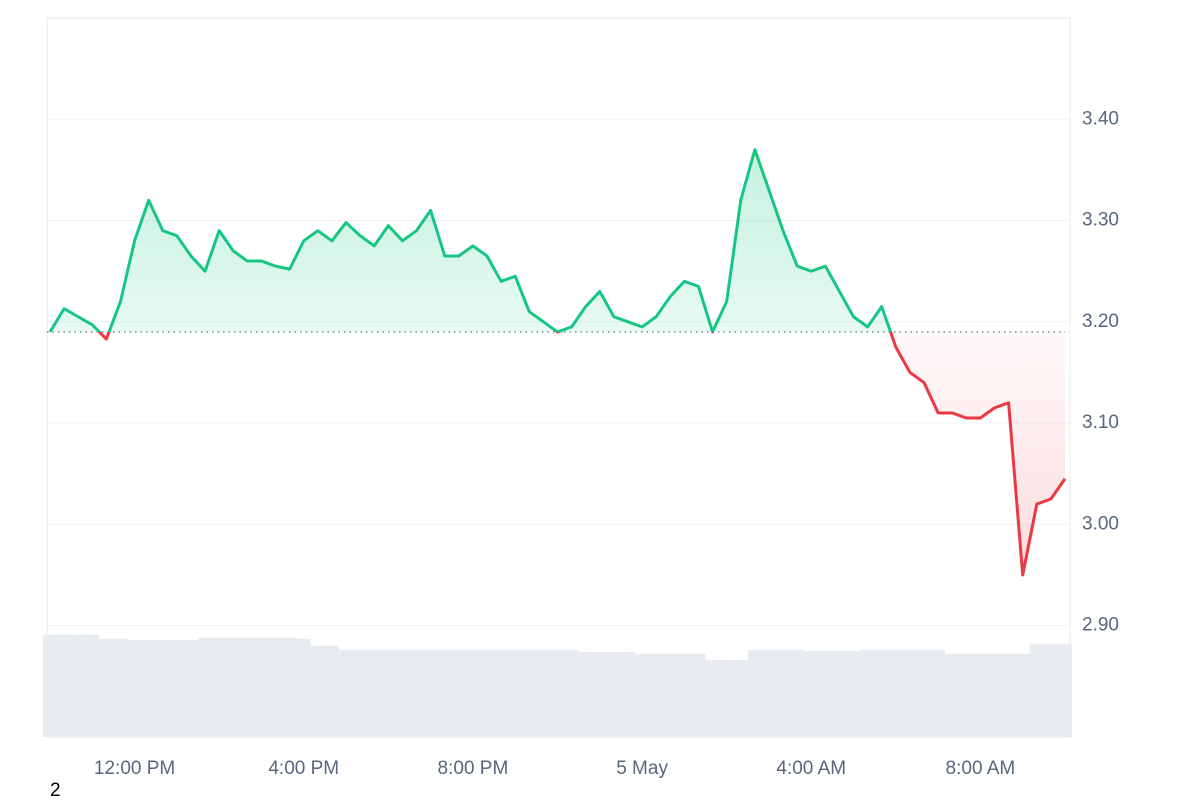  Describe the element at coordinates (134, 768) in the screenshot. I see `x-tick-label: 12:00 PM` at that location.